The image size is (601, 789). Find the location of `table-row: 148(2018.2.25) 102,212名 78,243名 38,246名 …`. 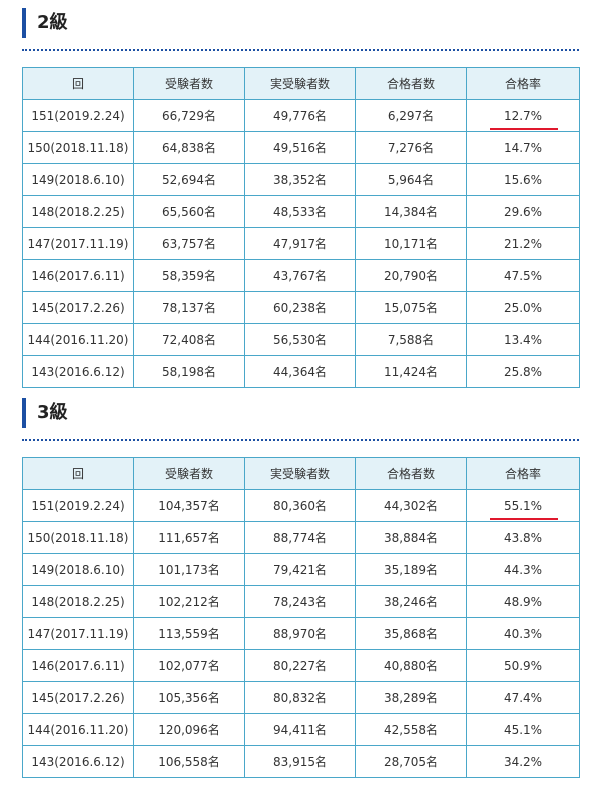

table-row: 148(2018.2.25) 102,212名 78,243名 38,246名 … is located at coordinates (301, 601).